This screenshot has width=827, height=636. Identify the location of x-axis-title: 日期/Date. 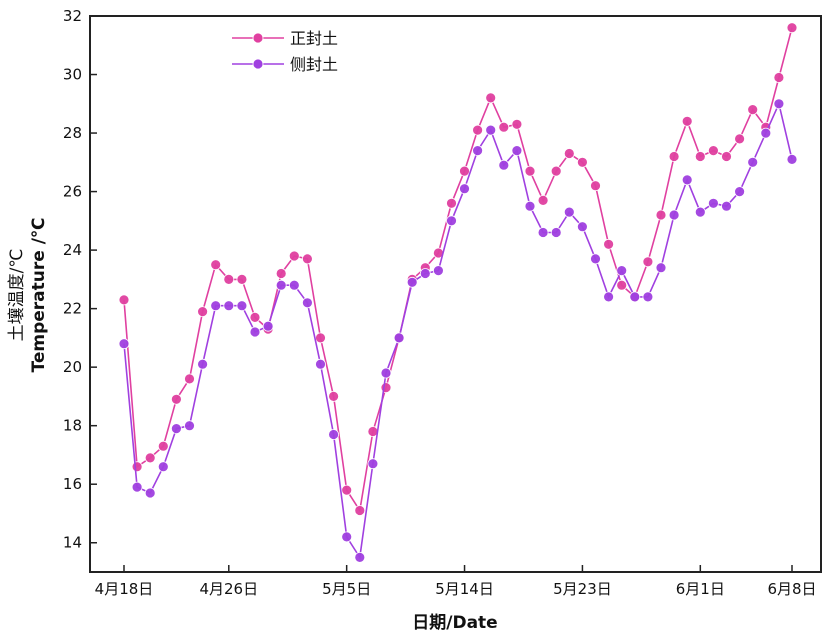
(454, 623).